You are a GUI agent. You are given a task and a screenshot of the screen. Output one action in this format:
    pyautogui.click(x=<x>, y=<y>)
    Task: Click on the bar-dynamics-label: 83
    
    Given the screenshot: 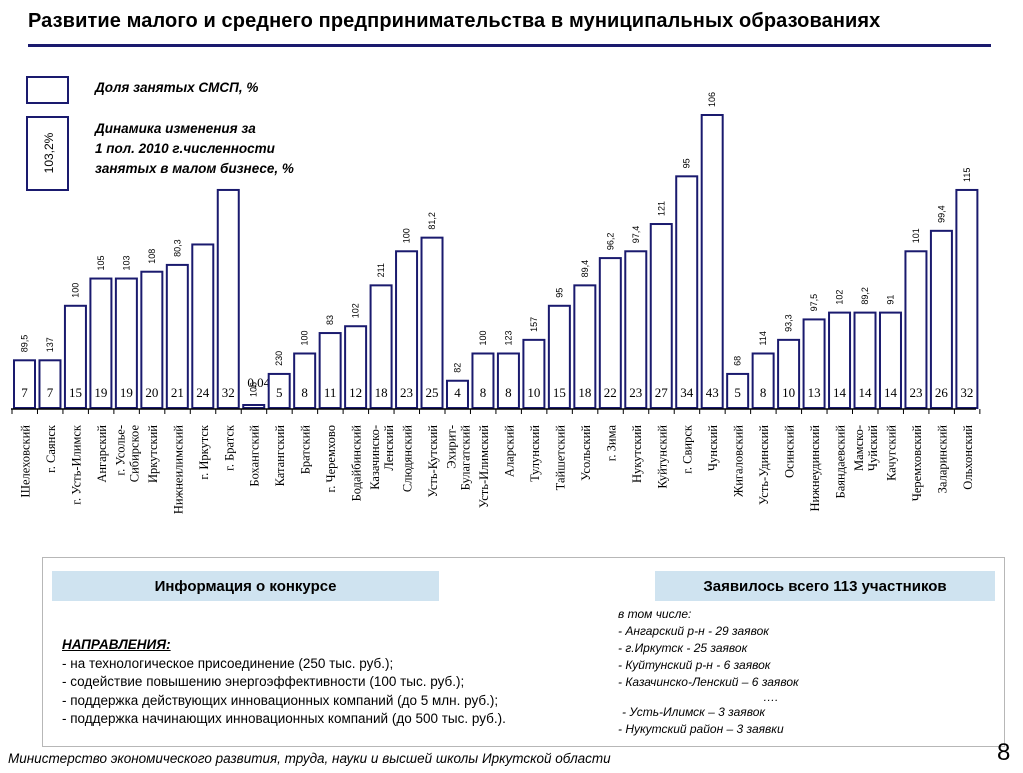 What is the action you would take?
    pyautogui.click(x=330, y=320)
    